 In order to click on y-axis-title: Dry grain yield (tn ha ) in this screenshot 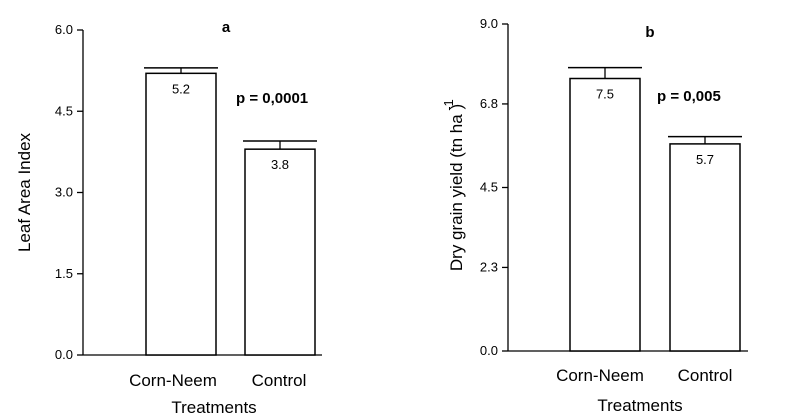, I will do `click(456, 187)`.